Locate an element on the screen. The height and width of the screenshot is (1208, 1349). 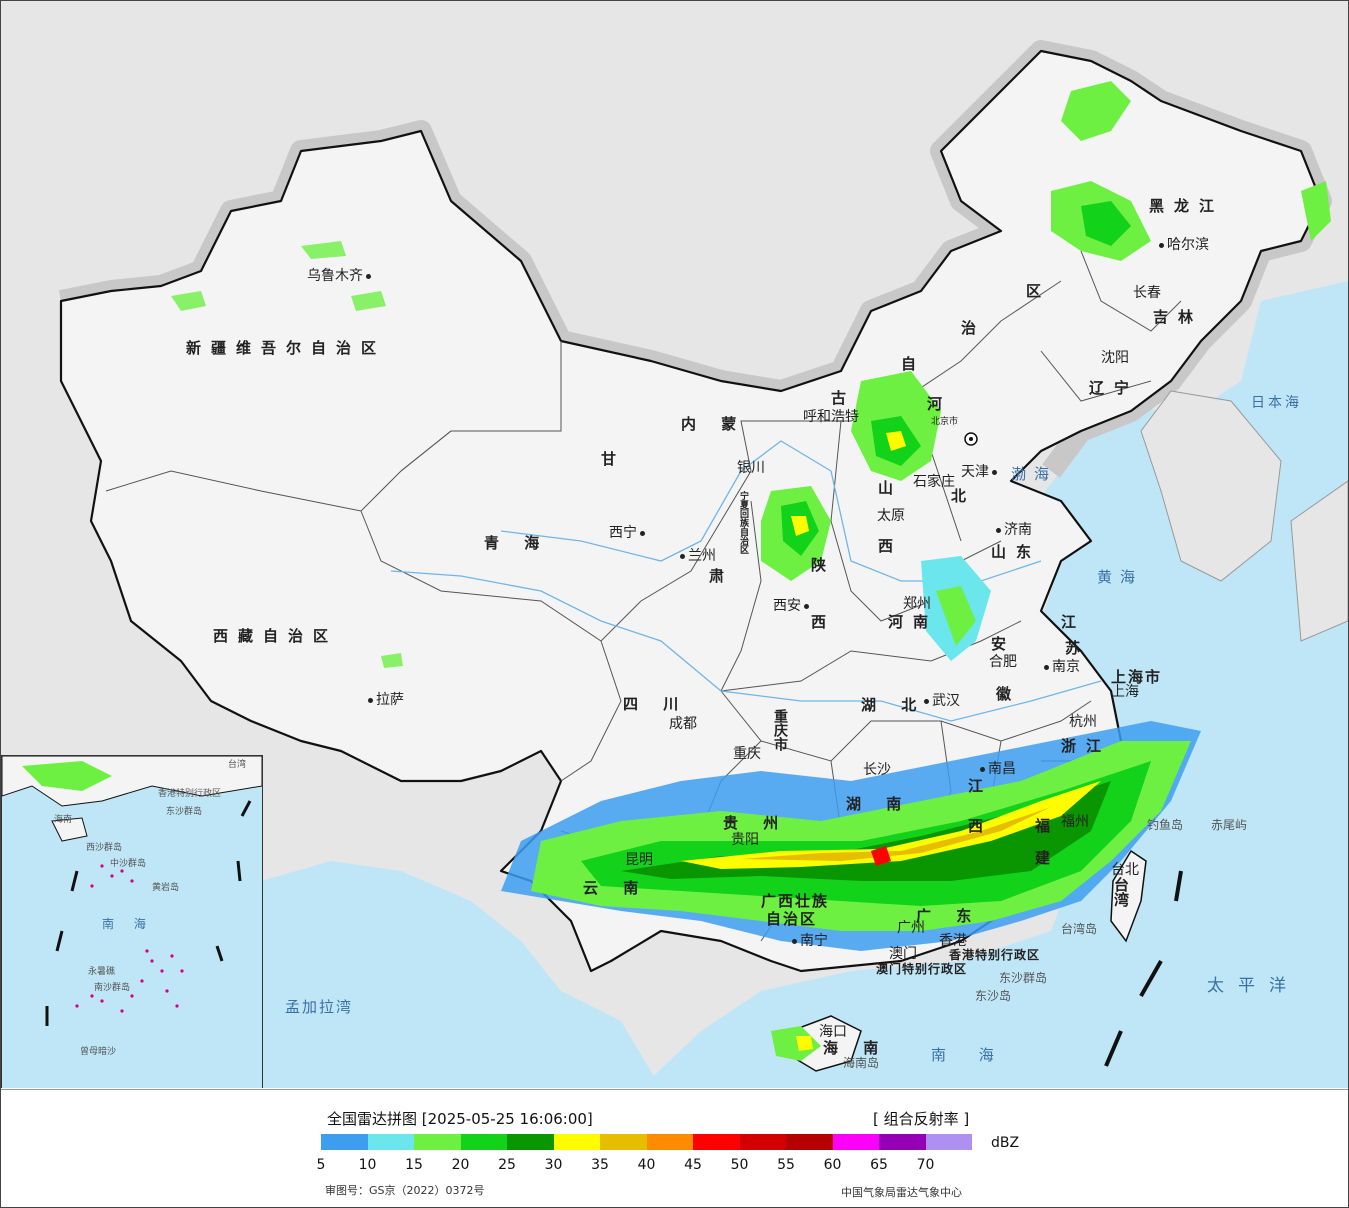
inset-label-hainan: 海南 is located at coordinates (63, 820).